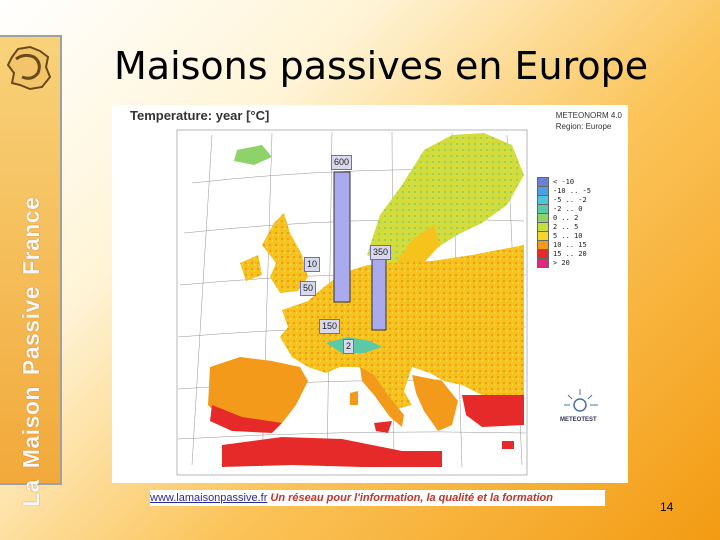 This screenshot has height=540, width=720. I want to click on sidebar-word-la: La, so click(31, 493).